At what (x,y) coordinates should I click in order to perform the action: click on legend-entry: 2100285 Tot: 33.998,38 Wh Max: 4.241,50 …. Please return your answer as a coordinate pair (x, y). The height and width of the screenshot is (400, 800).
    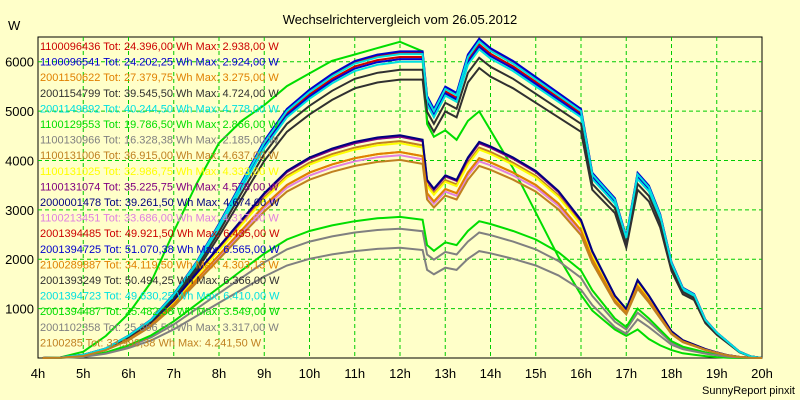
    Looking at the image, I should click on (151, 343).